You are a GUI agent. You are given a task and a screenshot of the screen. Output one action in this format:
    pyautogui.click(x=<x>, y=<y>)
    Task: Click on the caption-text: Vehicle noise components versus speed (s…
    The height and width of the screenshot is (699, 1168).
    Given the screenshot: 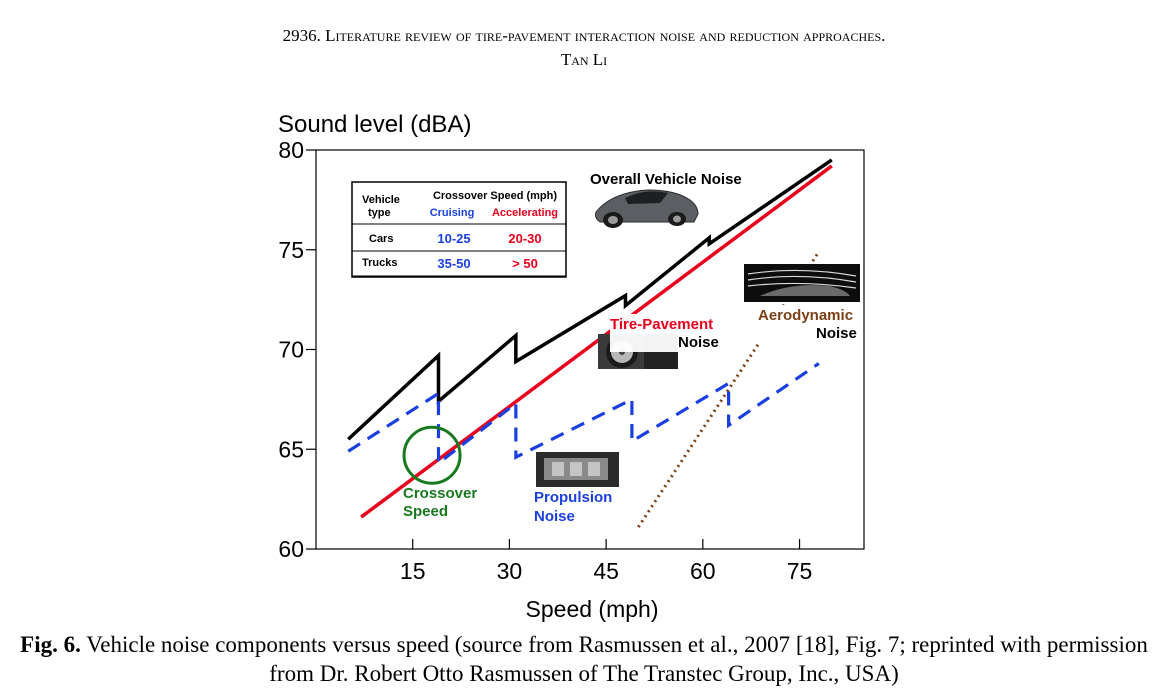 What is the action you would take?
    pyautogui.click(x=617, y=659)
    